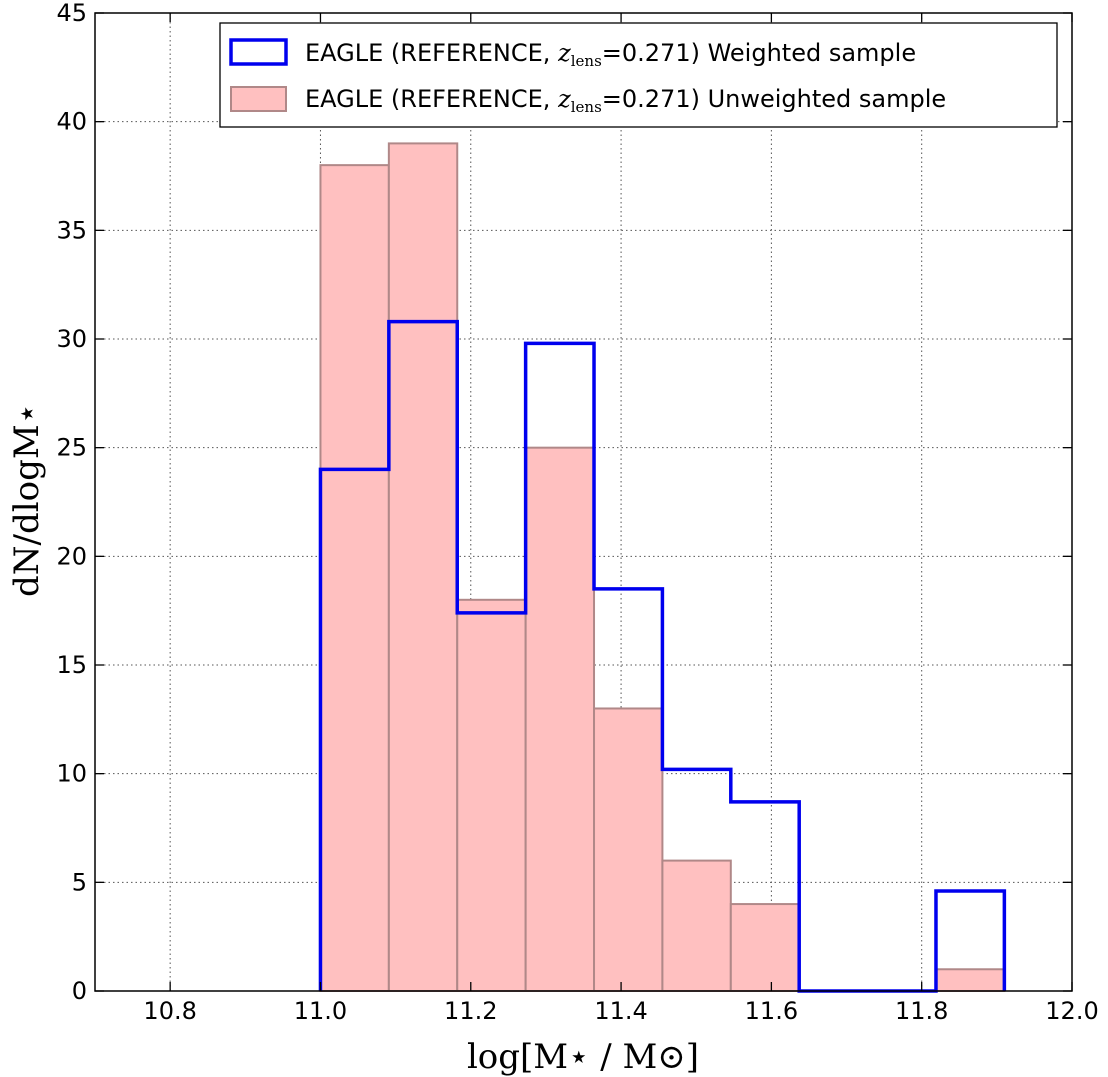 Image resolution: width=1108 pixels, height=1077 pixels. Describe the element at coordinates (320, 1011) in the screenshot. I see `x-tick-label: 11.0` at that location.